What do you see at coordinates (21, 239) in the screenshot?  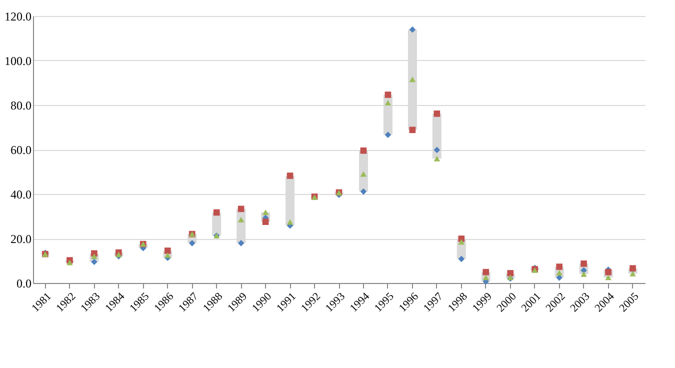 I see `y-tick-label: 20.0` at bounding box center [21, 239].